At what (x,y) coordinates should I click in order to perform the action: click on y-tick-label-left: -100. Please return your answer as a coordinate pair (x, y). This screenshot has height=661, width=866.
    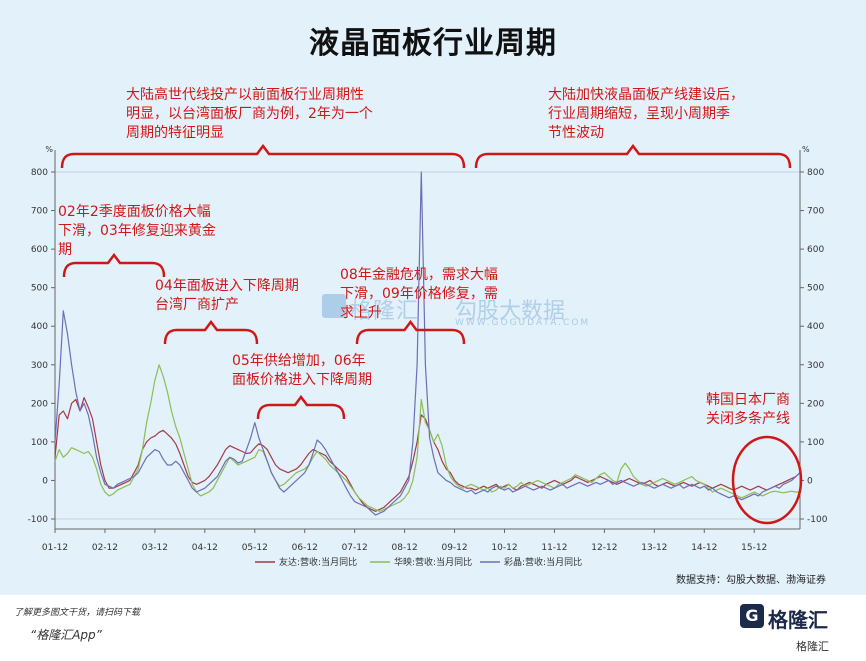
    Looking at the image, I should click on (38, 520).